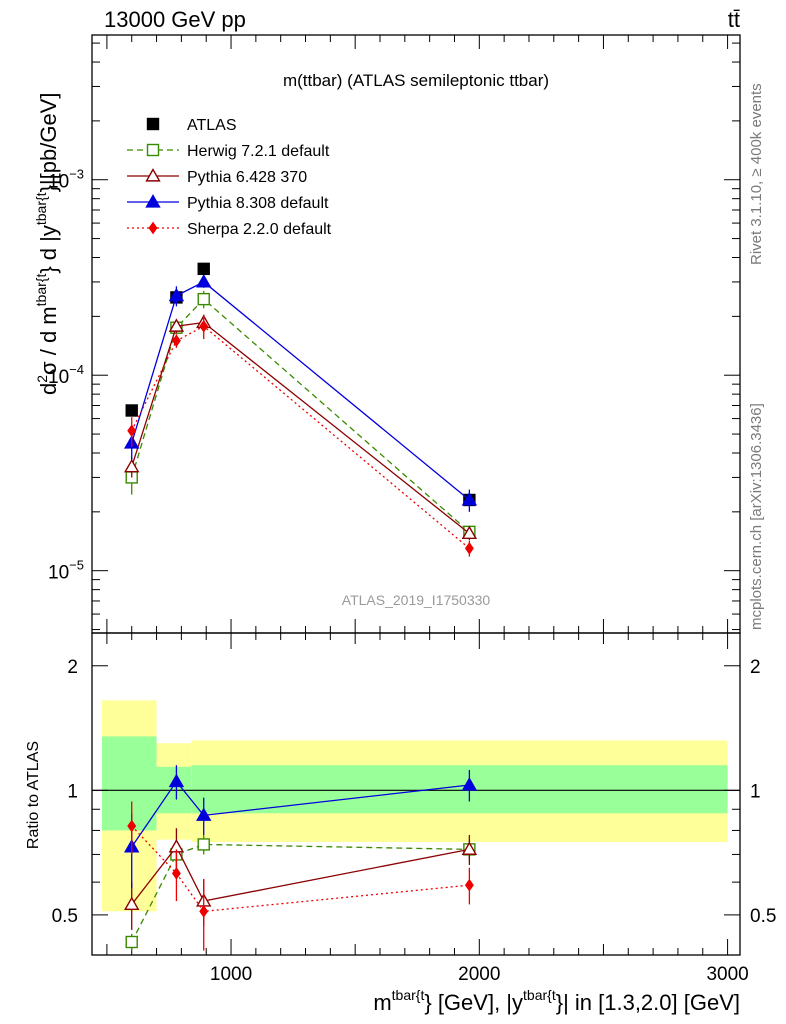 The height and width of the screenshot is (1024, 786). I want to click on y-tick-label: 10⁻³, so click(66, 180).